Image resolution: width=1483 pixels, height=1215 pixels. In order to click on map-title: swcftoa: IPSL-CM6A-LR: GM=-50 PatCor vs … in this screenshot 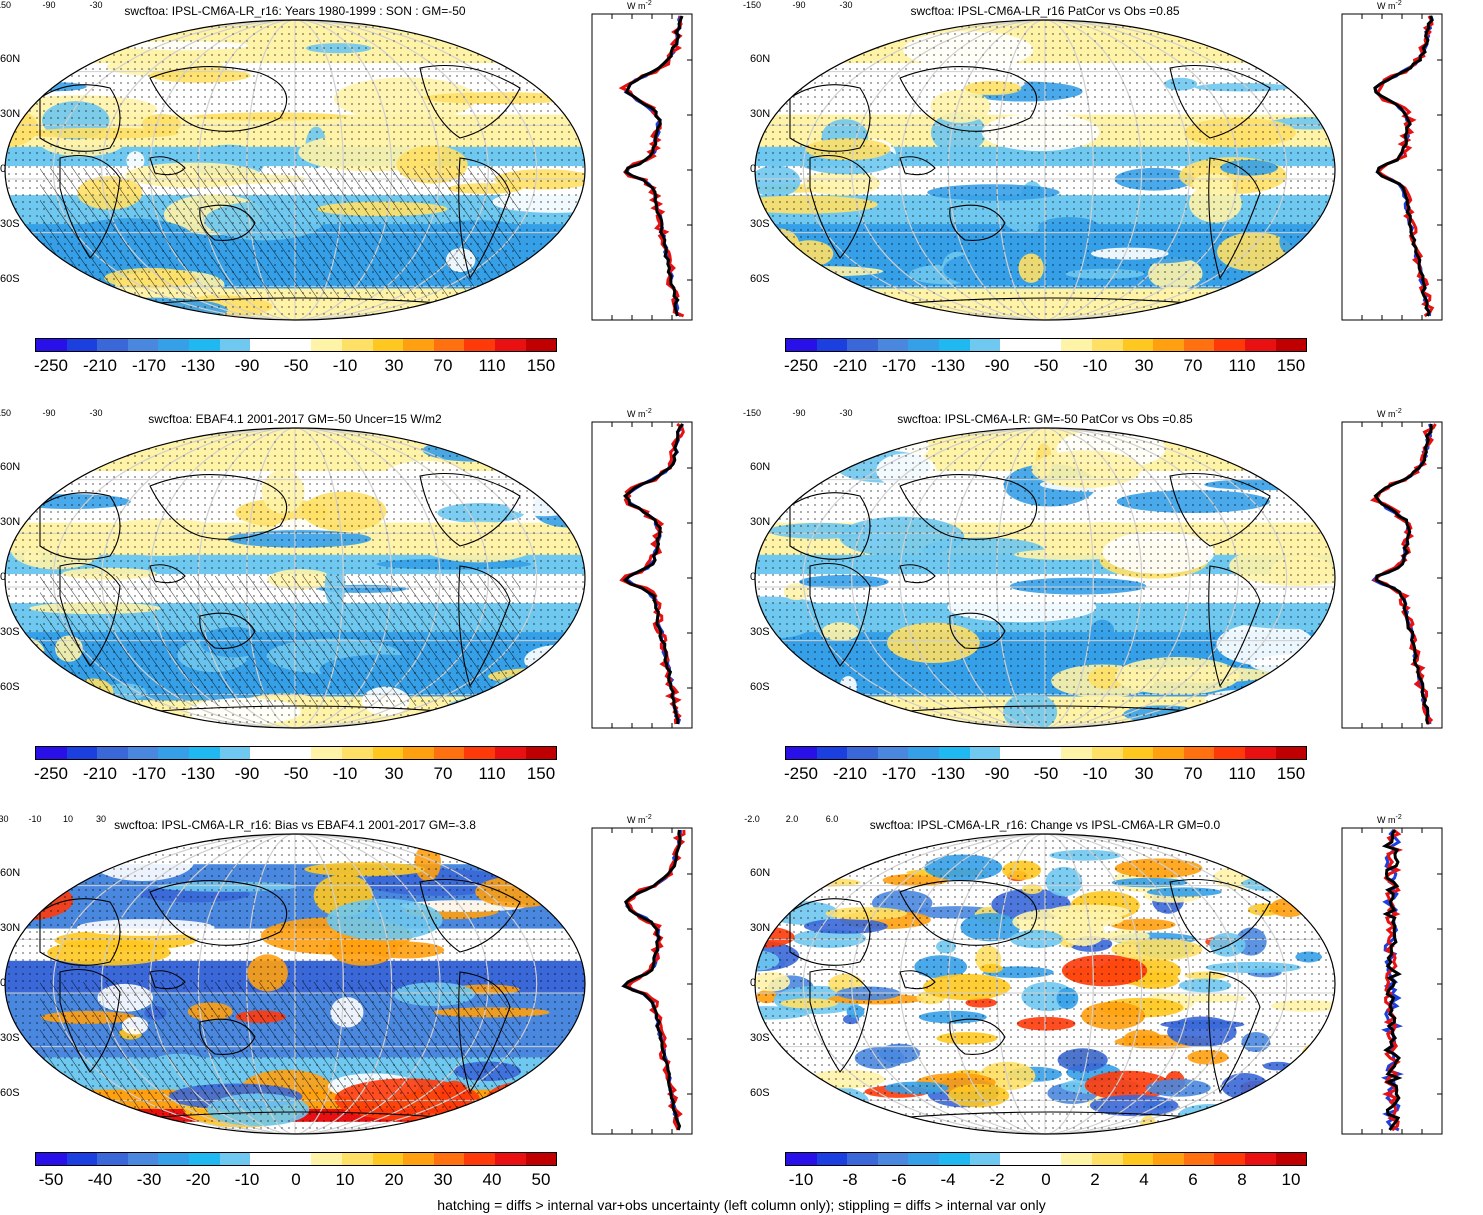, I will do `click(1045, 419)`.